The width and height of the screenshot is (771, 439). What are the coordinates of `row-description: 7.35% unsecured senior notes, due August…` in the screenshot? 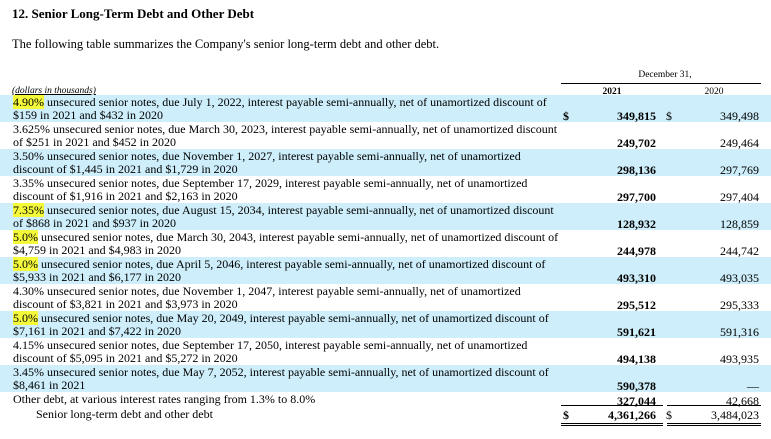 It's located at (286, 216).